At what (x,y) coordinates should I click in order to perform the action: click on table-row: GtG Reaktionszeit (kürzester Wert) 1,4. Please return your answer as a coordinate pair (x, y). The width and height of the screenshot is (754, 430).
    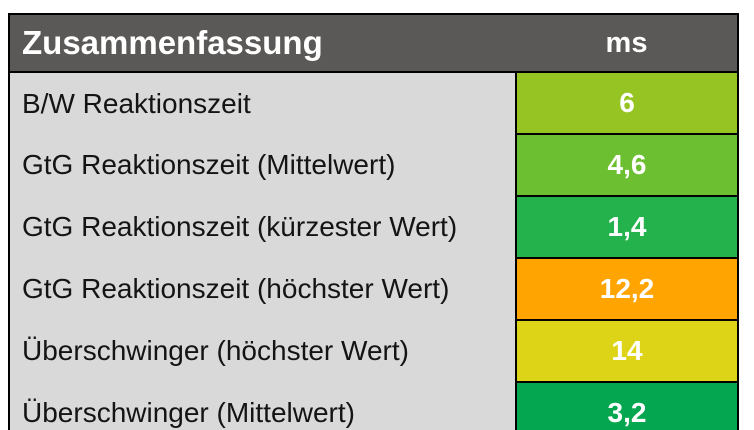
    Looking at the image, I should click on (374, 227).